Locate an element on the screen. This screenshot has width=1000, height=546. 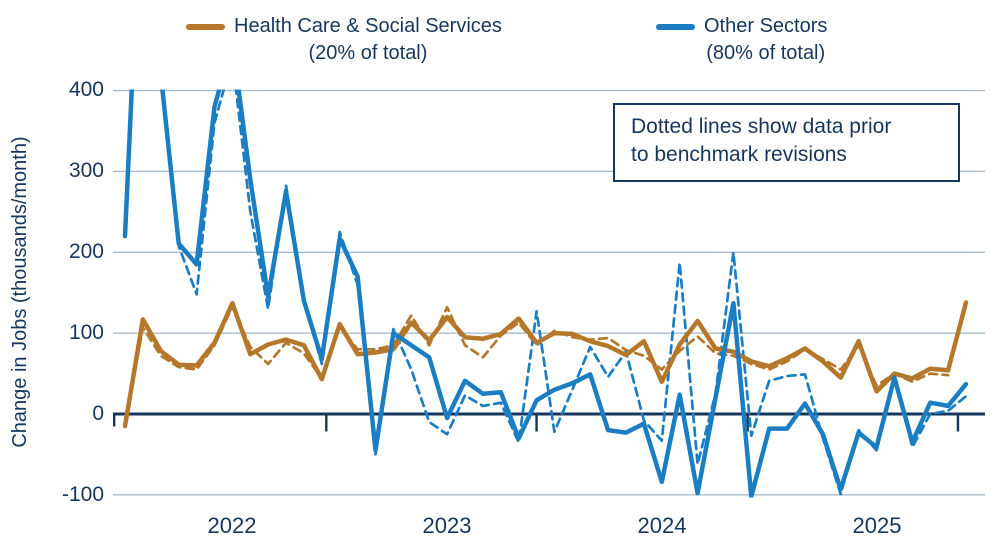
y-tick-200: 200 is located at coordinates (86, 251).